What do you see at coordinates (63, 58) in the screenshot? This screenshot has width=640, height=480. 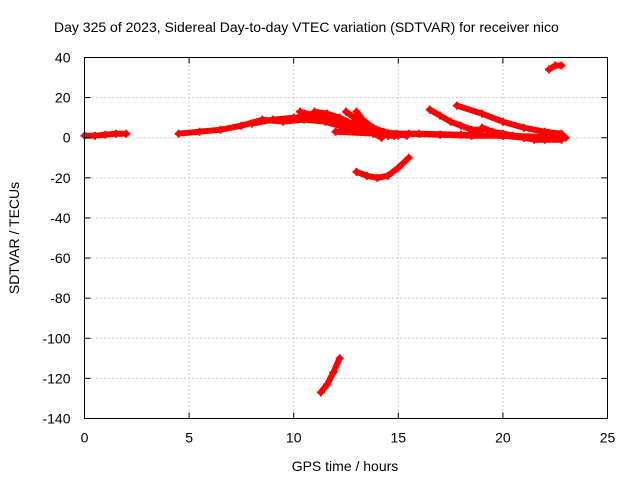 I see `y-tick-label: 40` at bounding box center [63, 58].